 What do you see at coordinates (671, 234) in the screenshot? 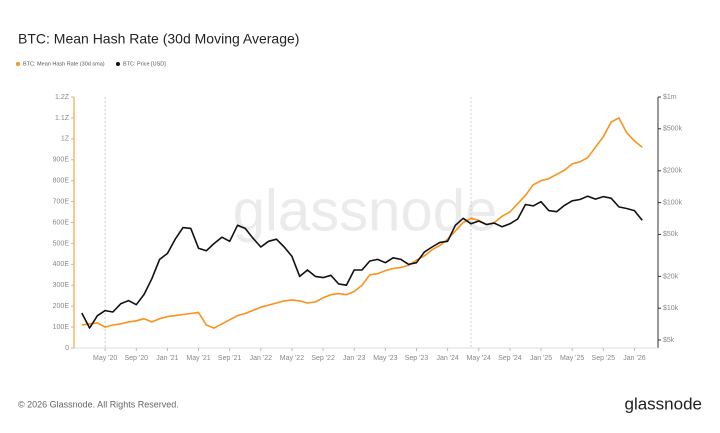
I see `y2-tick-label: $50k` at bounding box center [671, 234].